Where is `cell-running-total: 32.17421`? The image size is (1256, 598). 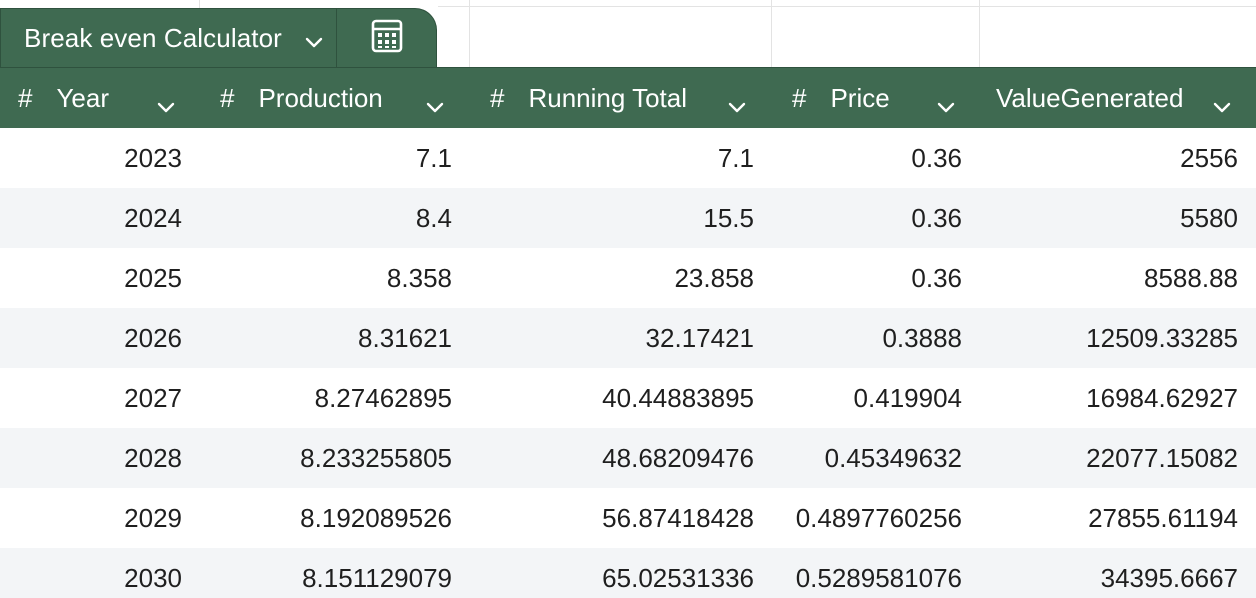
cell-running-total: 32.17421 is located at coordinates (699, 338).